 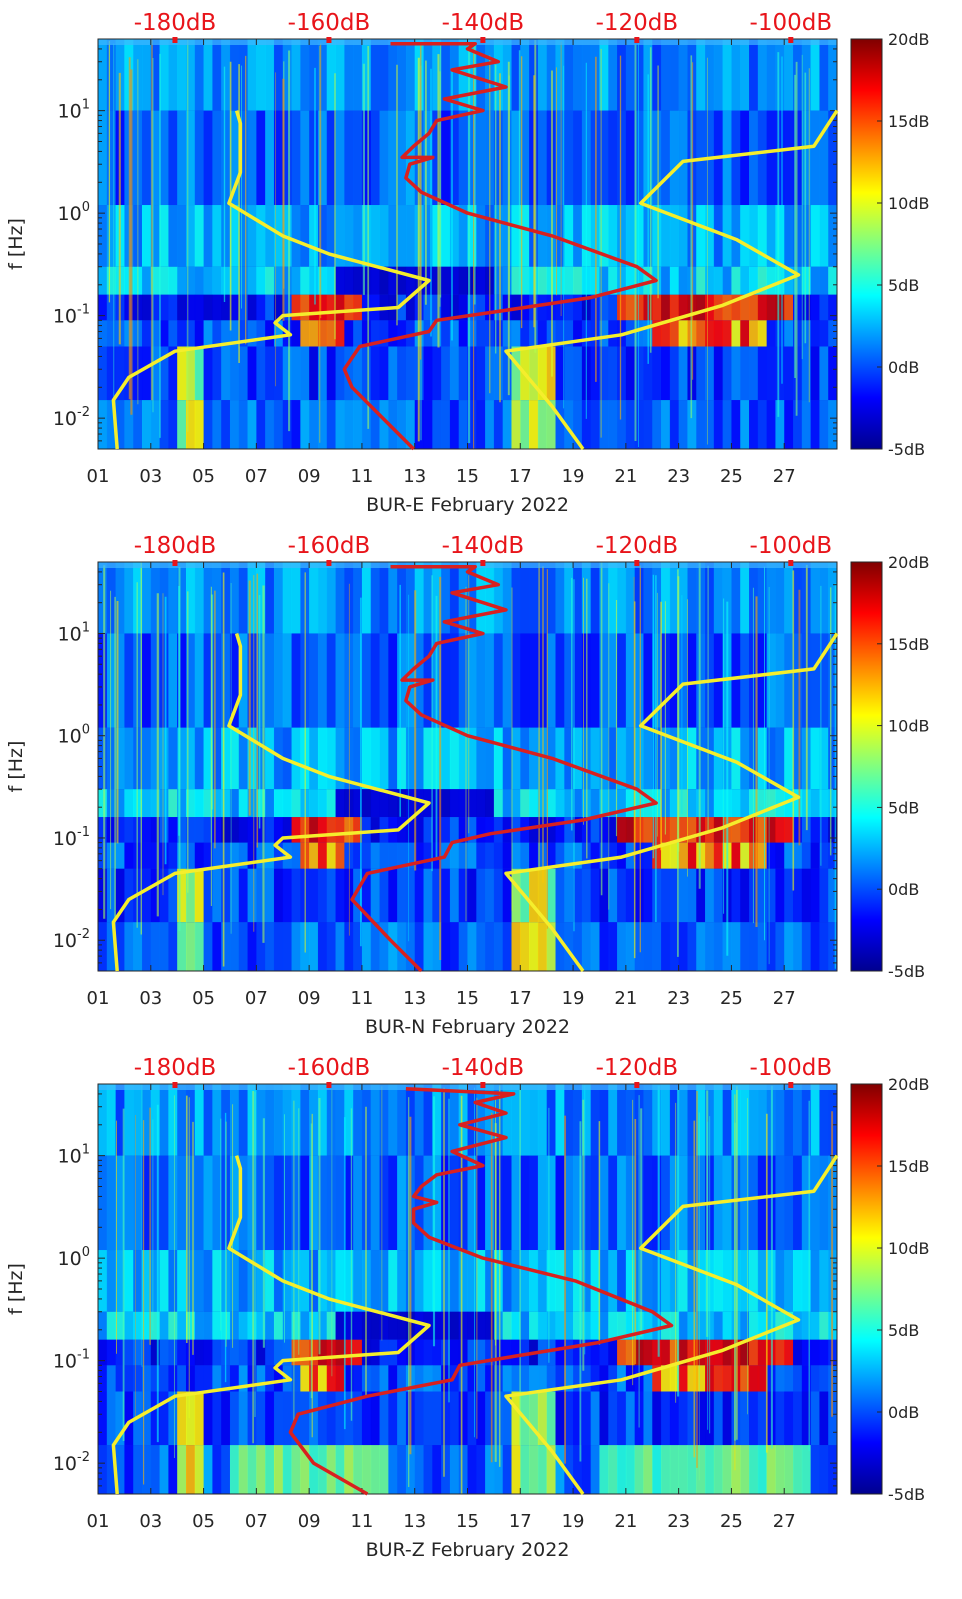 I want to click on x-axis-label: BUR-E February 2022, so click(x=467, y=505).